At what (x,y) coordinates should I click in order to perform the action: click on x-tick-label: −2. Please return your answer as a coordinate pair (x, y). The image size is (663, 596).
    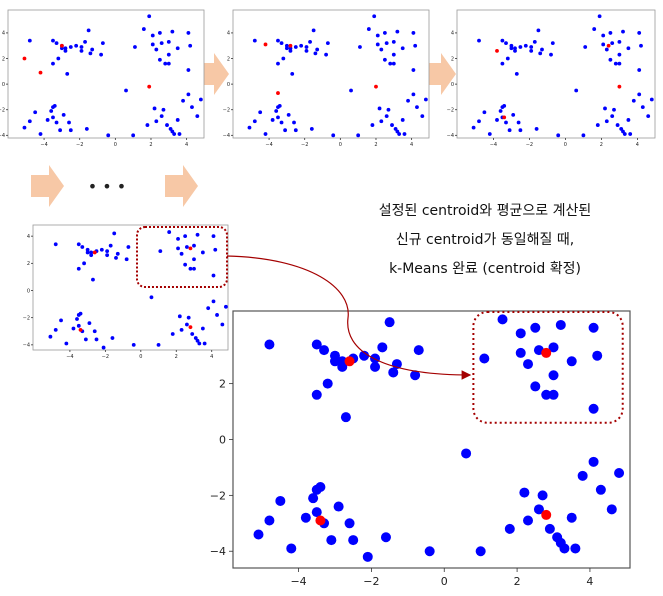
    Looking at the image, I should click on (529, 145).